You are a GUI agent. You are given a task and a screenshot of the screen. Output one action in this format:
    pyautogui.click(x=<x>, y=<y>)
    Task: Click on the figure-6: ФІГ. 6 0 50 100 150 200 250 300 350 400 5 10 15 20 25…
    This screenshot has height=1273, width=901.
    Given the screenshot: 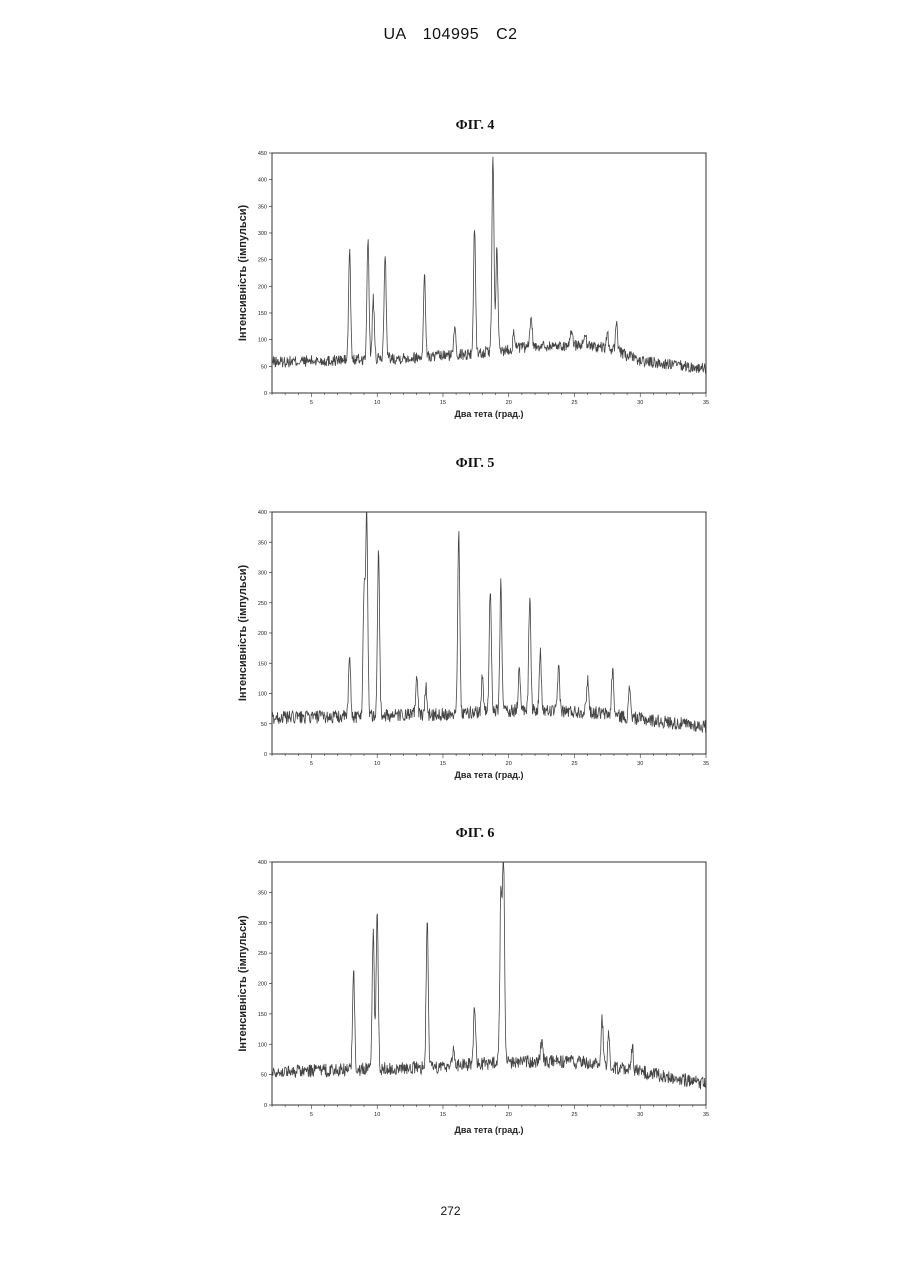 What is the action you would take?
    pyautogui.click(x=475, y=984)
    